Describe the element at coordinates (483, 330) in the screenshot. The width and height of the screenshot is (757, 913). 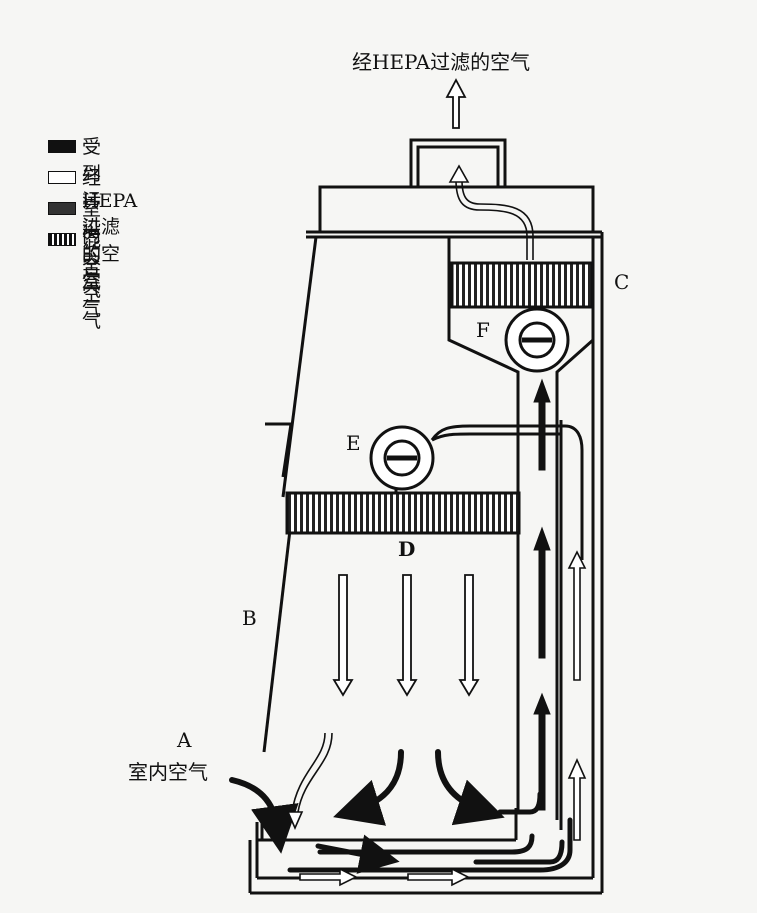
I see `label-f: F` at that location.